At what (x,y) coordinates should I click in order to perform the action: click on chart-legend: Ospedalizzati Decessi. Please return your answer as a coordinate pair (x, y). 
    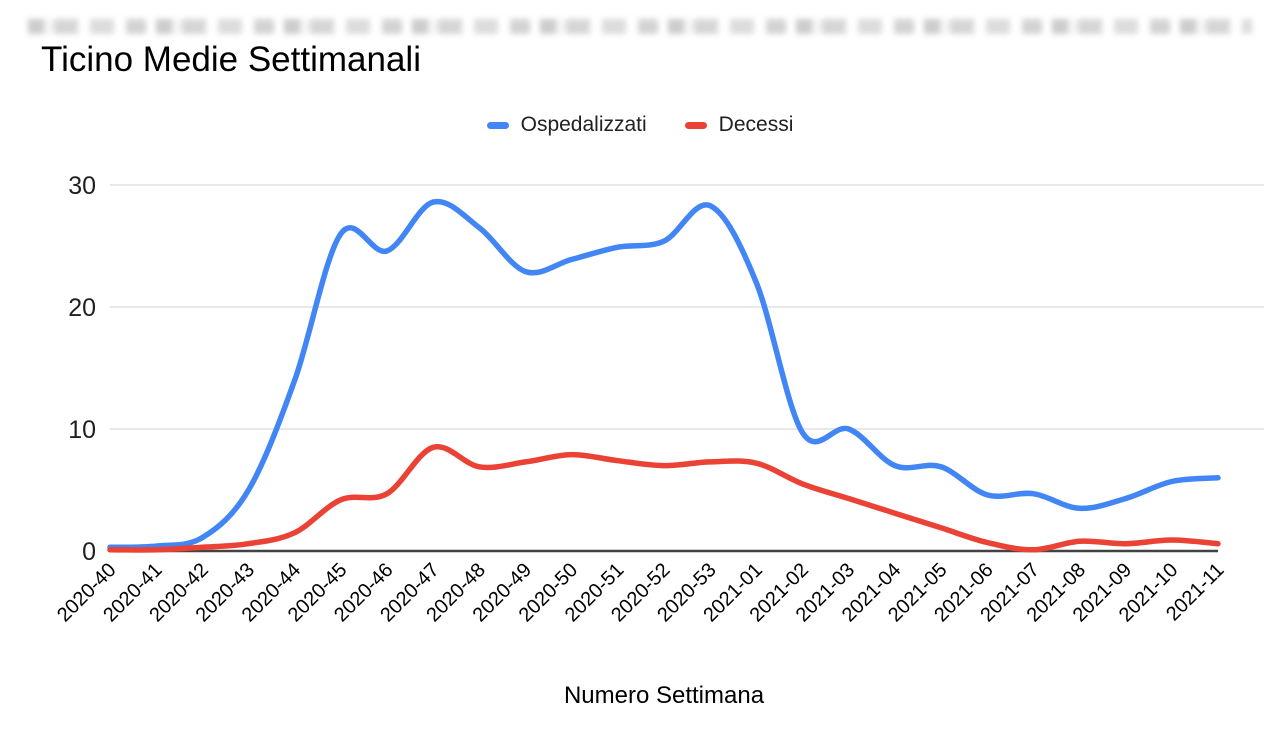
    Looking at the image, I should click on (640, 125).